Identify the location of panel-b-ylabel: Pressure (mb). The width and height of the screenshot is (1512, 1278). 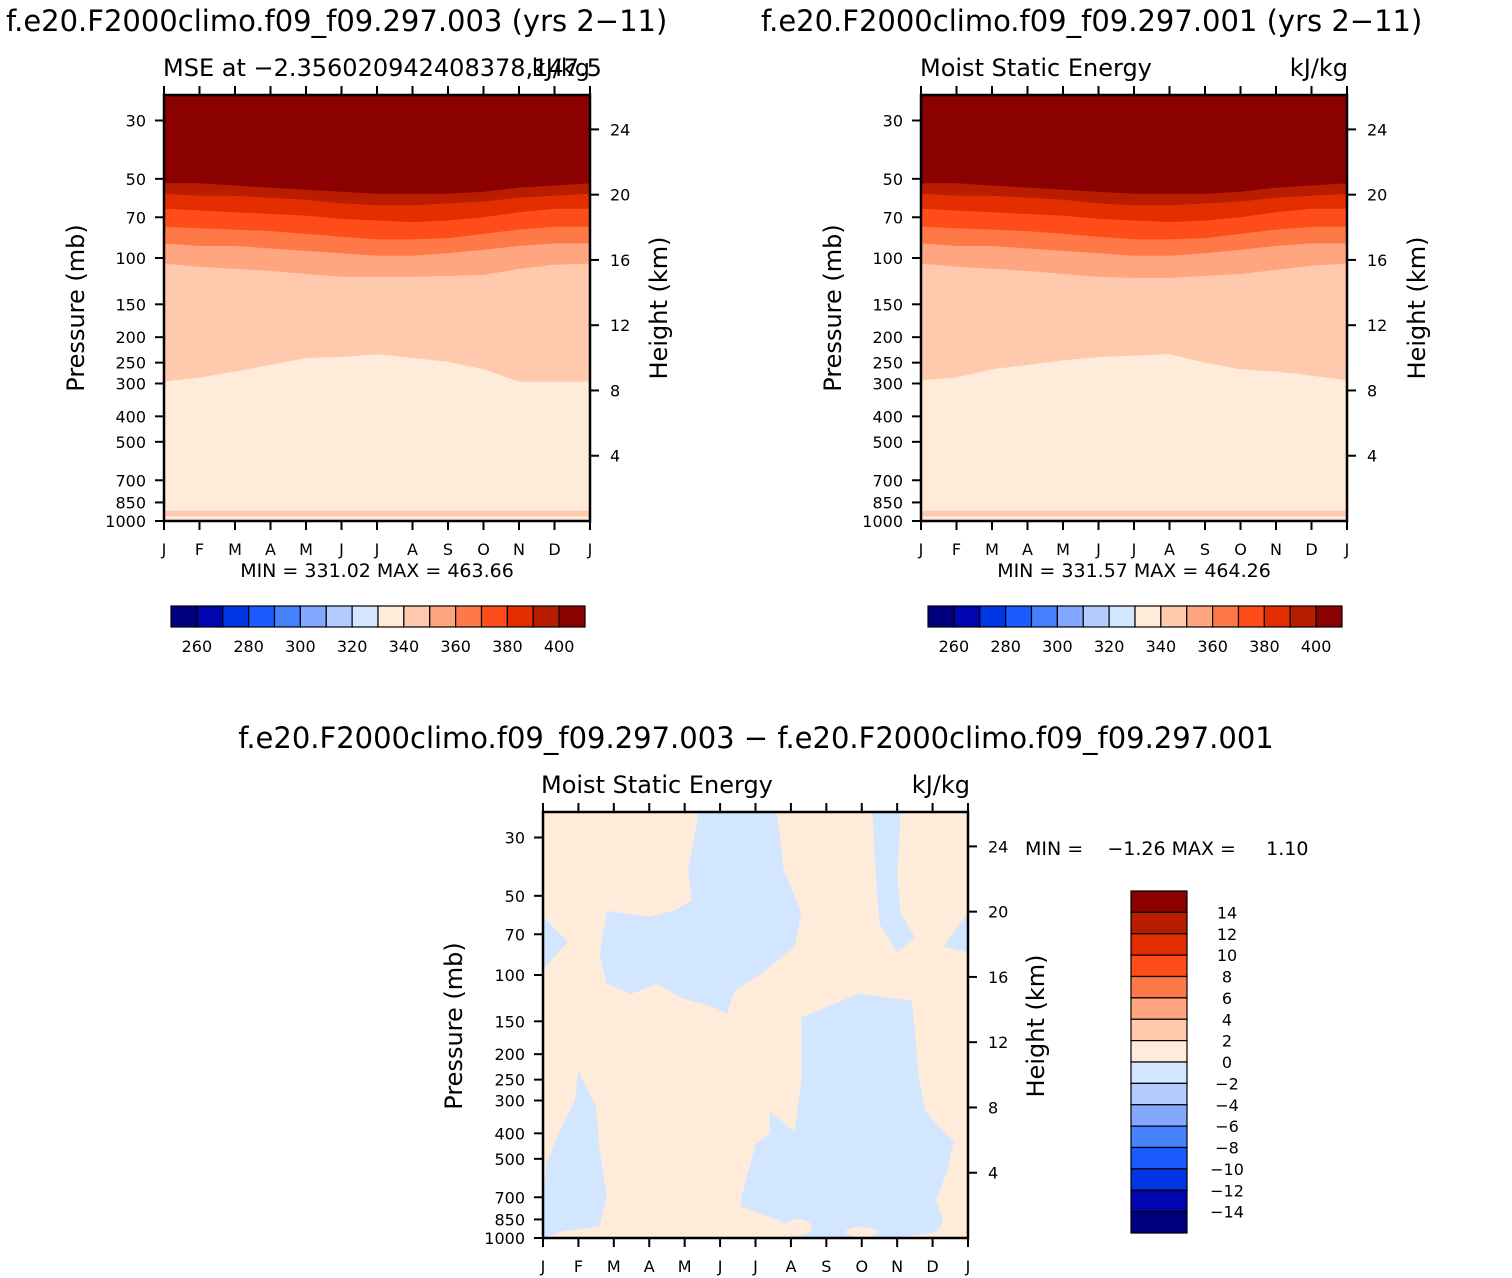
(833, 307).